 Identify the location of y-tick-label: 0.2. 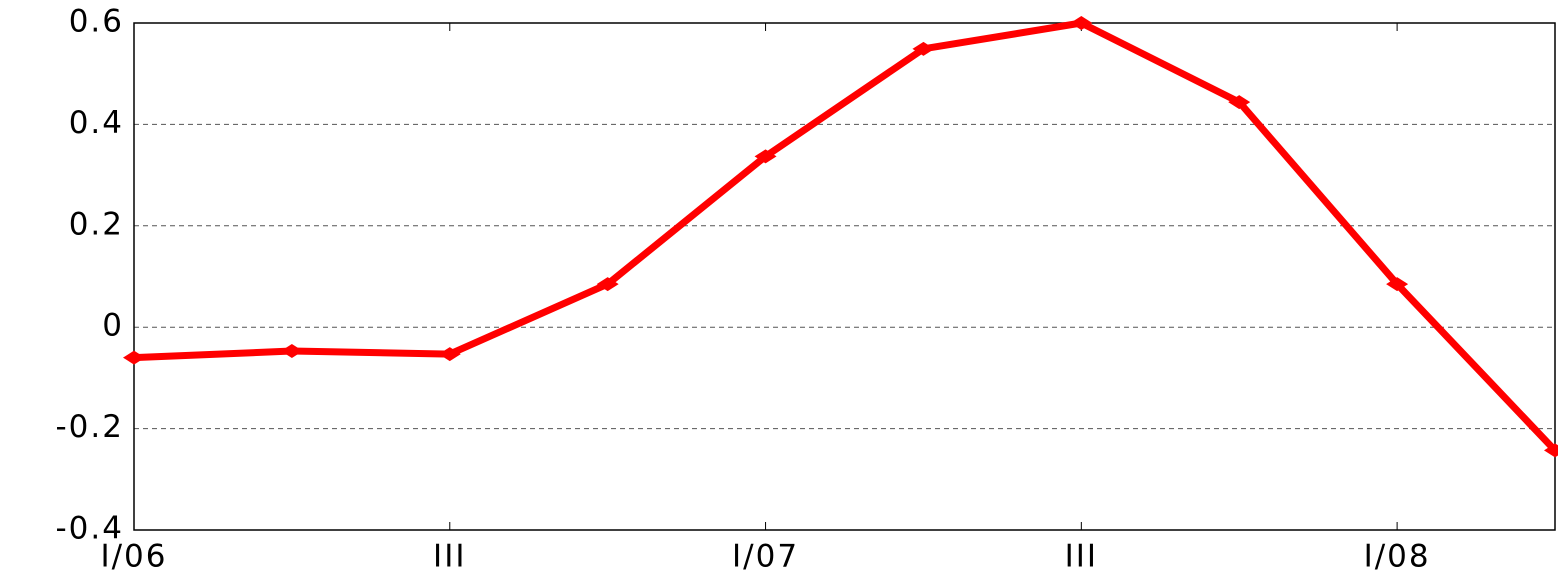
(96, 224).